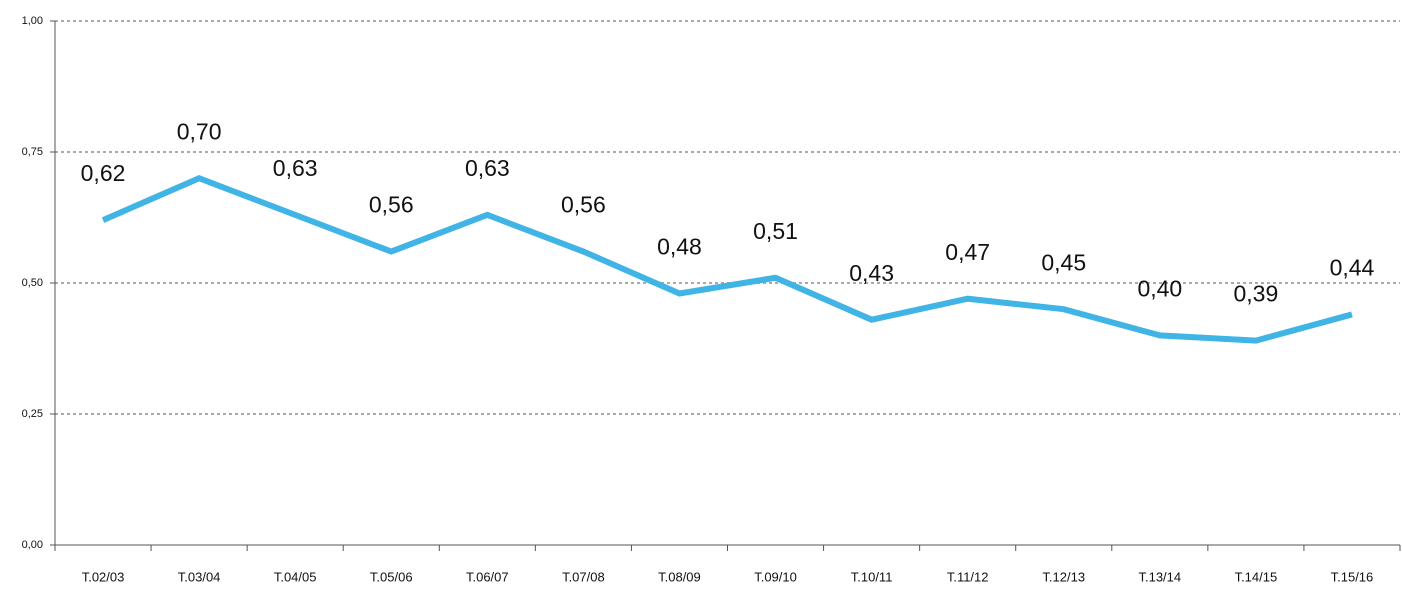 The width and height of the screenshot is (1402, 593). Describe the element at coordinates (199, 131) in the screenshot. I see `data-label: 0,70` at that location.